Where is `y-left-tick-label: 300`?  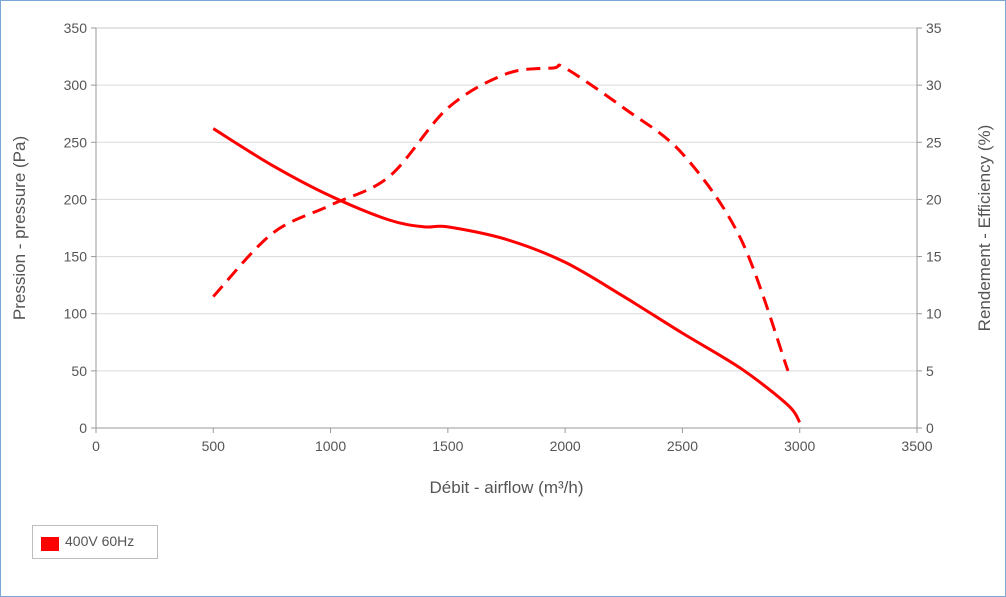
y-left-tick-label: 300 is located at coordinates (76, 85).